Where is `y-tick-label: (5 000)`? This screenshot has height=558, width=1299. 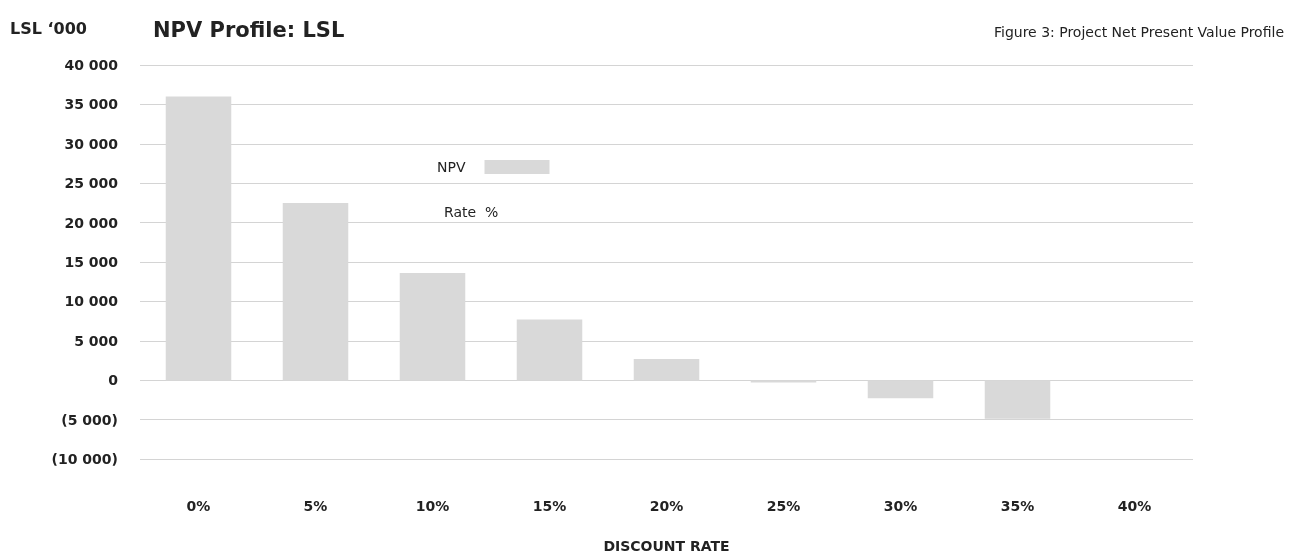 y-tick-label: (5 000) is located at coordinates (89, 419).